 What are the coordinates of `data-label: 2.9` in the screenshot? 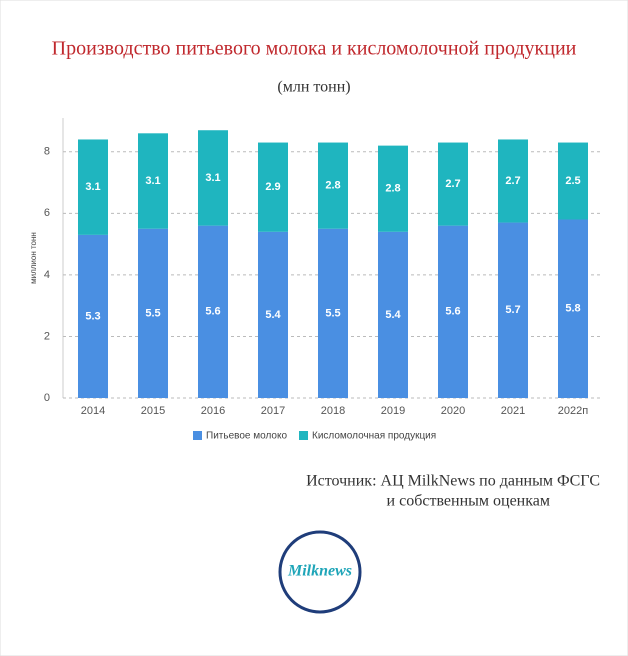 It's located at (272, 187).